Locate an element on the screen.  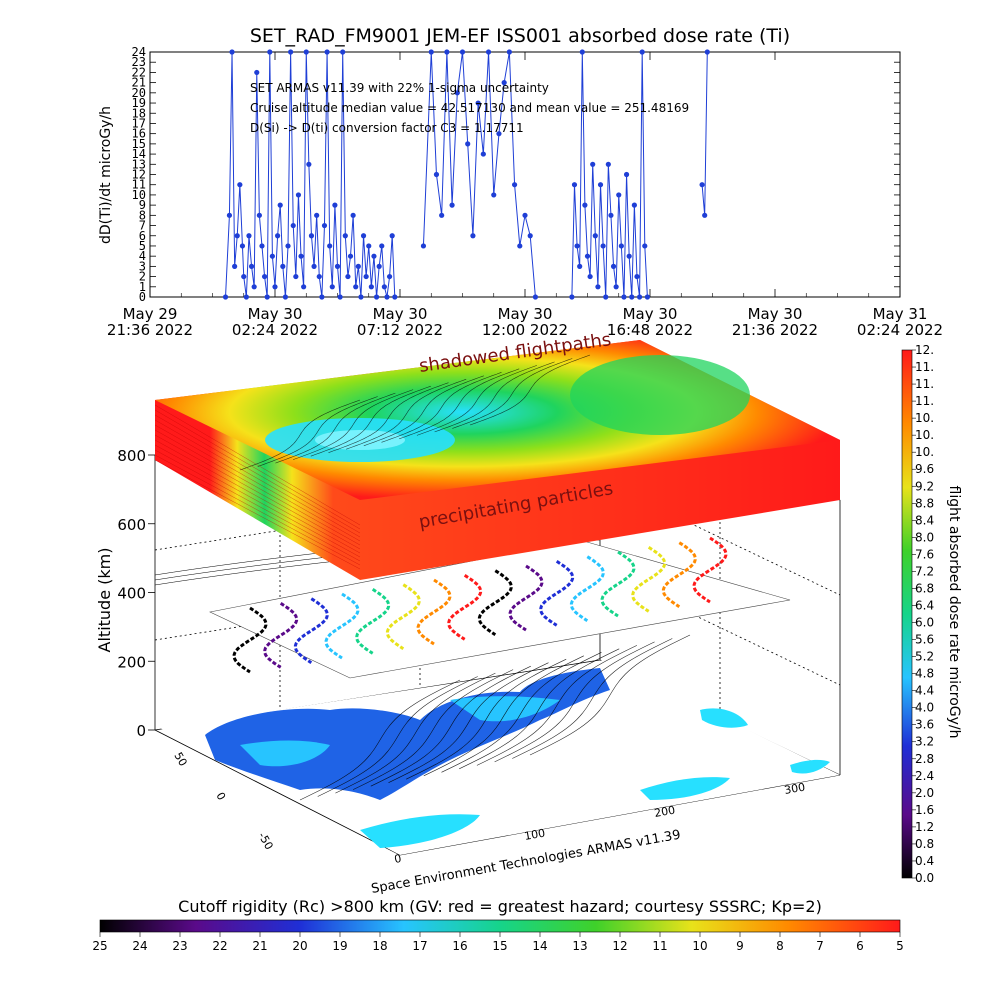
vcb-tick-label: 5.2 is located at coordinates (924, 657).